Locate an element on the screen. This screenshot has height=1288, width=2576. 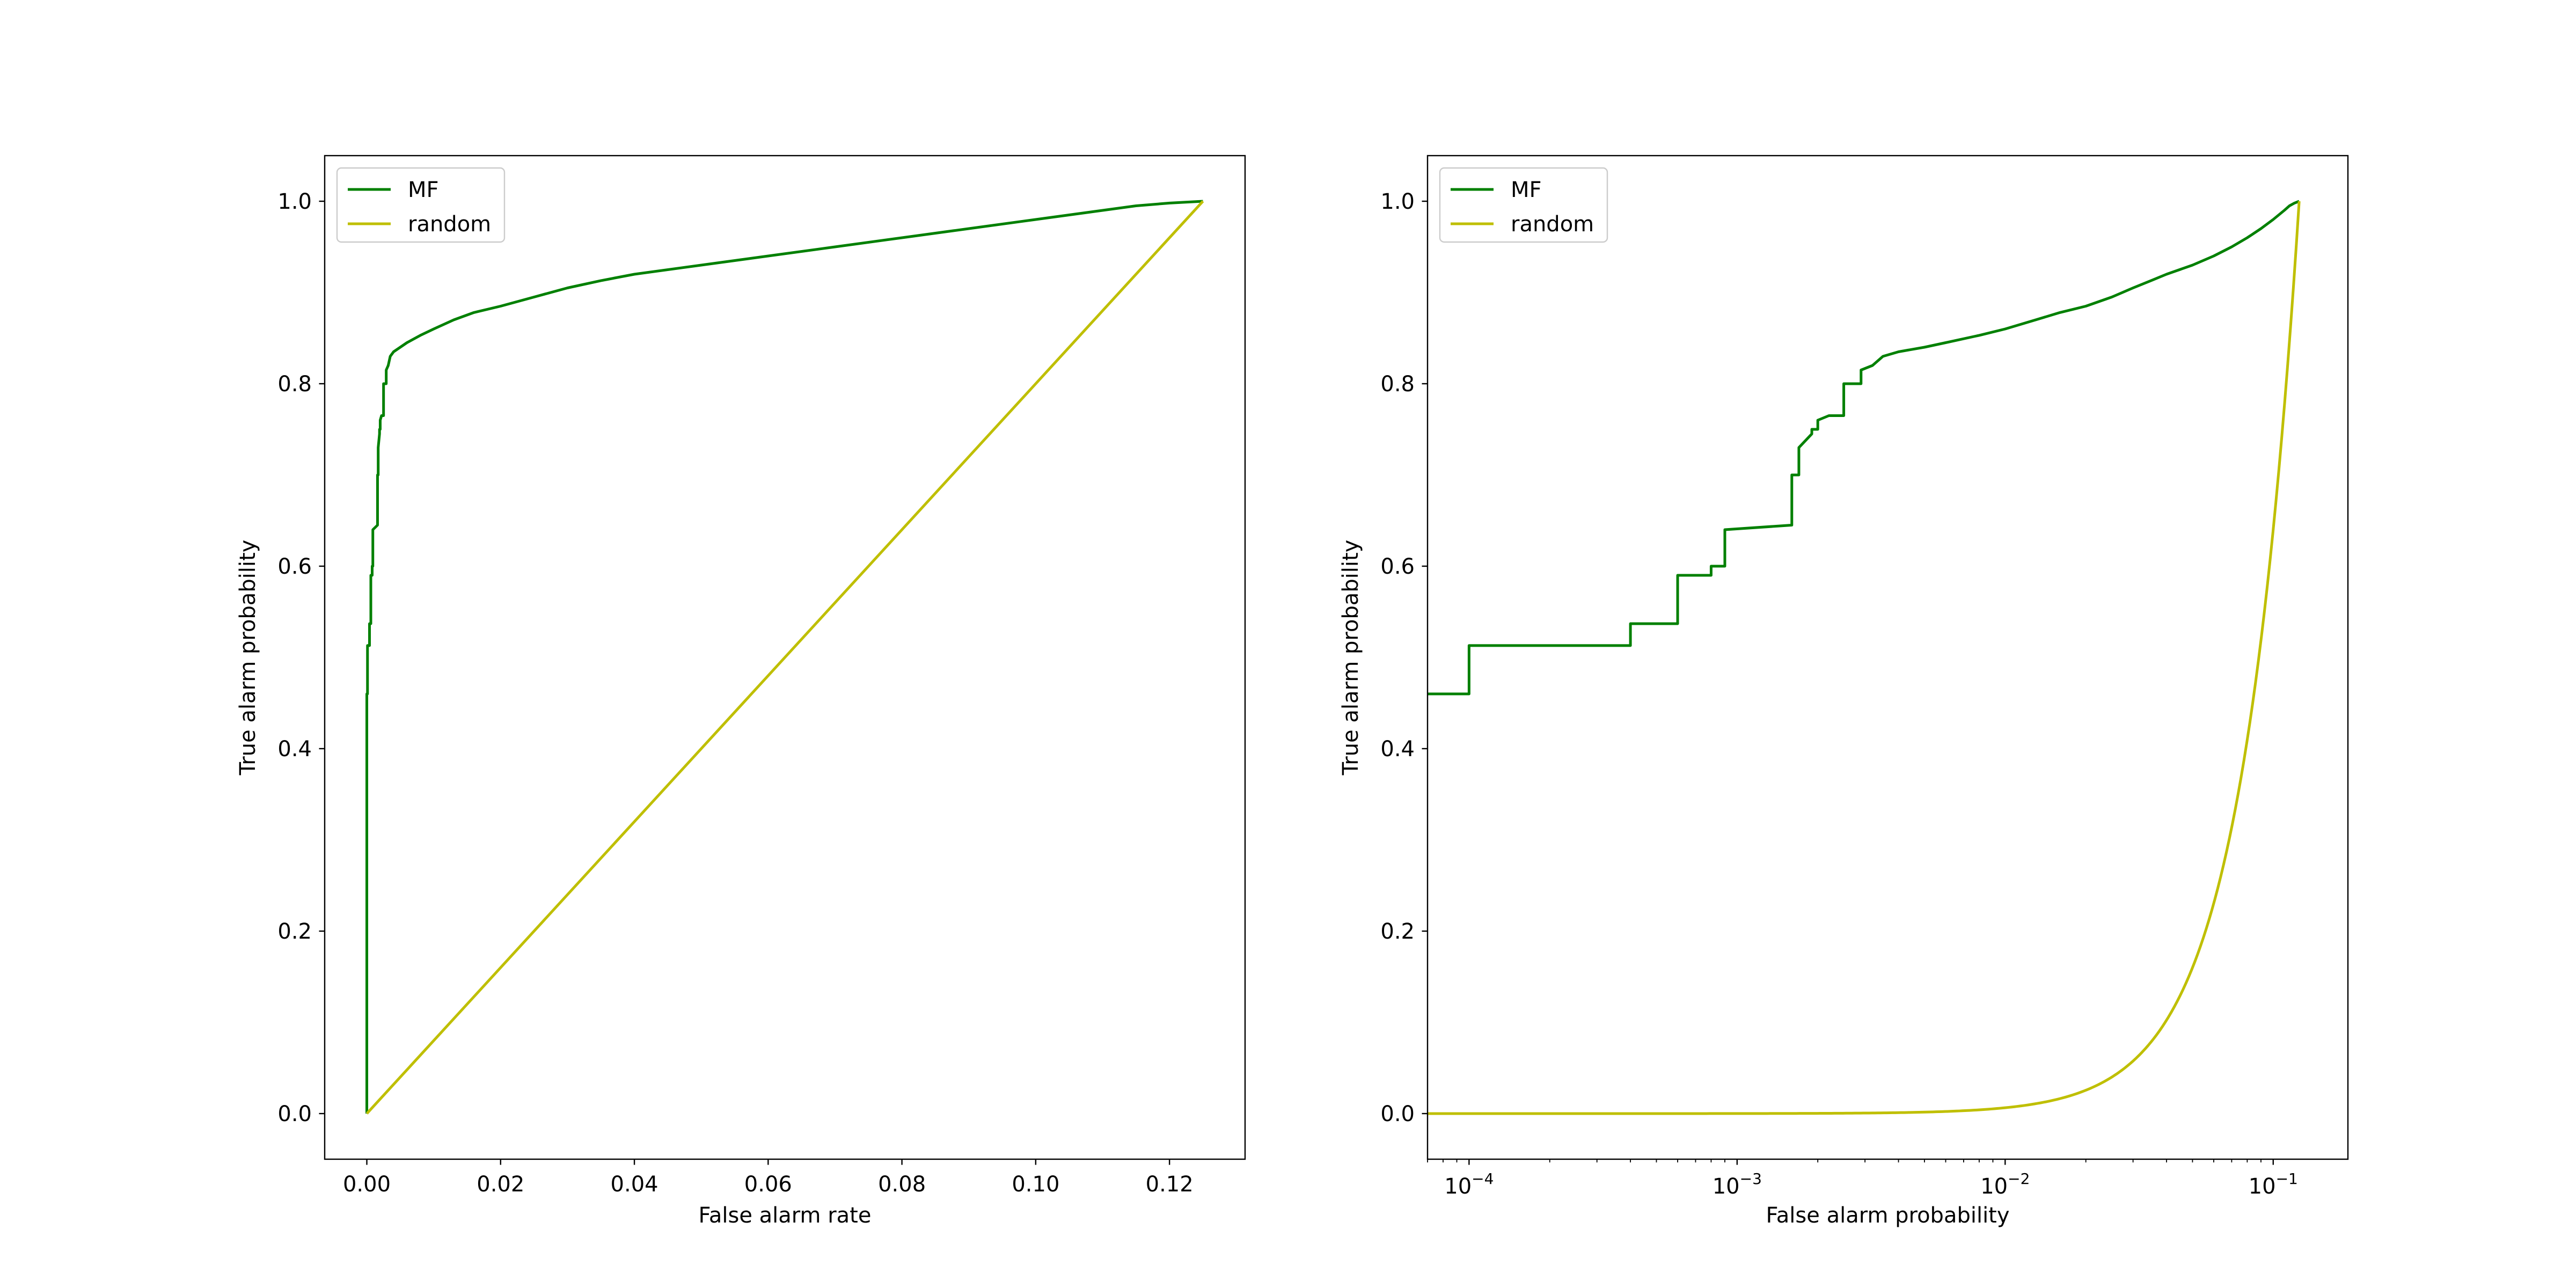
x-tick-label: 0.12 is located at coordinates (1170, 1184).